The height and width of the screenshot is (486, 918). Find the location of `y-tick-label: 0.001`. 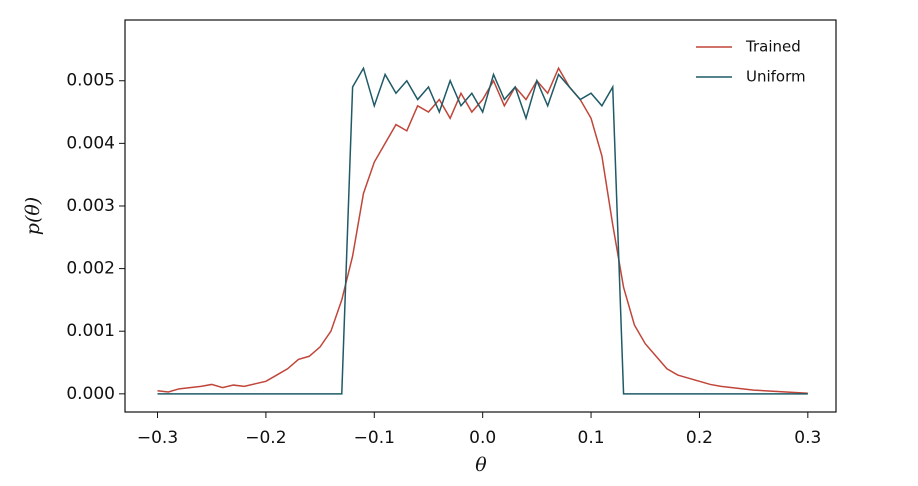

y-tick-label: 0.001 is located at coordinates (90, 331).